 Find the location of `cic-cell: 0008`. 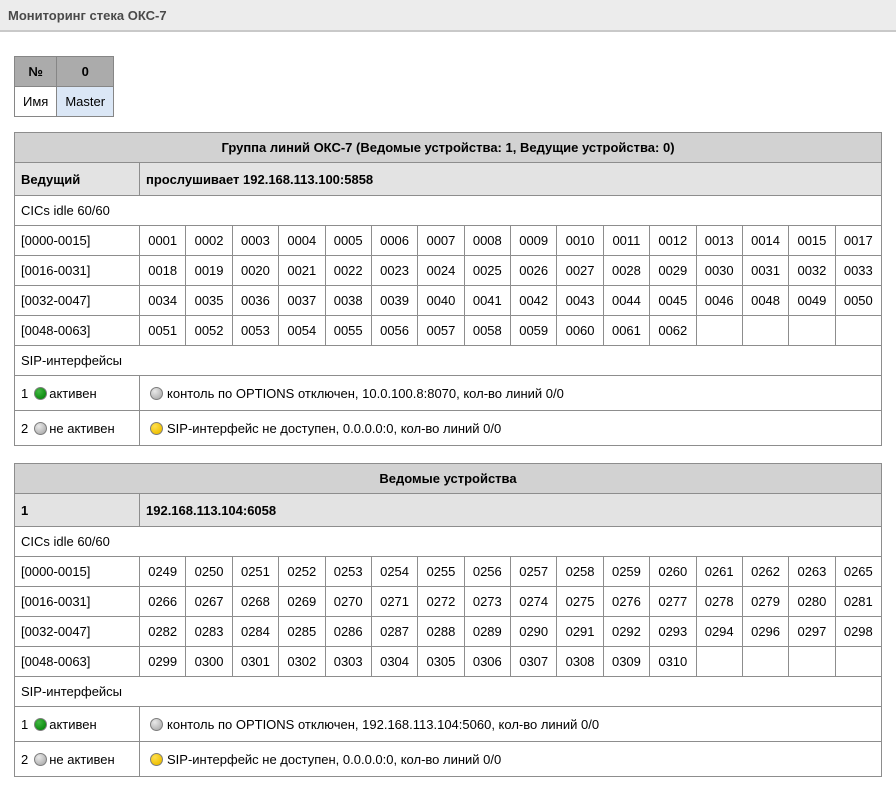

cic-cell: 0008 is located at coordinates (487, 240).